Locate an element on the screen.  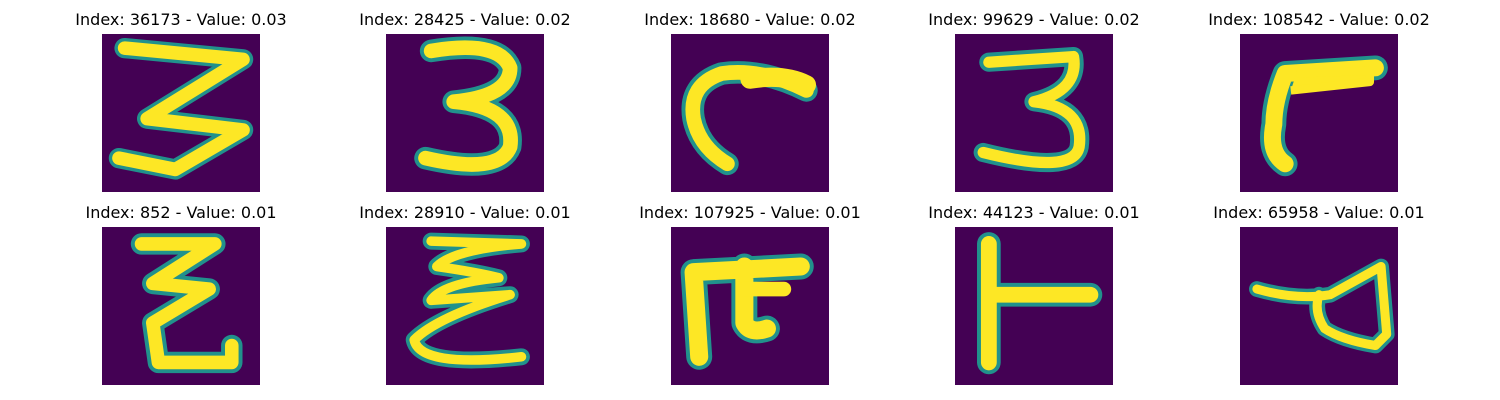
panel-title: Index: 28910 - Value: 0.01 is located at coordinates (465, 212).